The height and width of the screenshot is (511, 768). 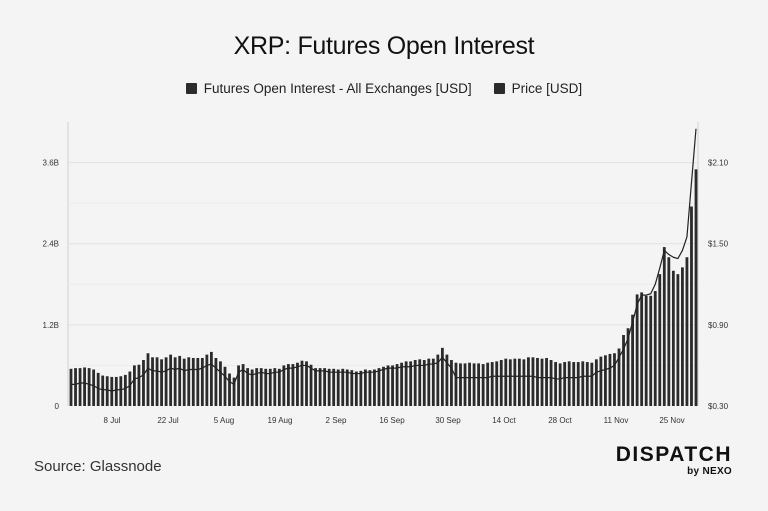 What do you see at coordinates (51, 163) in the screenshot?
I see `y-left-tick-label: 3.6B` at bounding box center [51, 163].